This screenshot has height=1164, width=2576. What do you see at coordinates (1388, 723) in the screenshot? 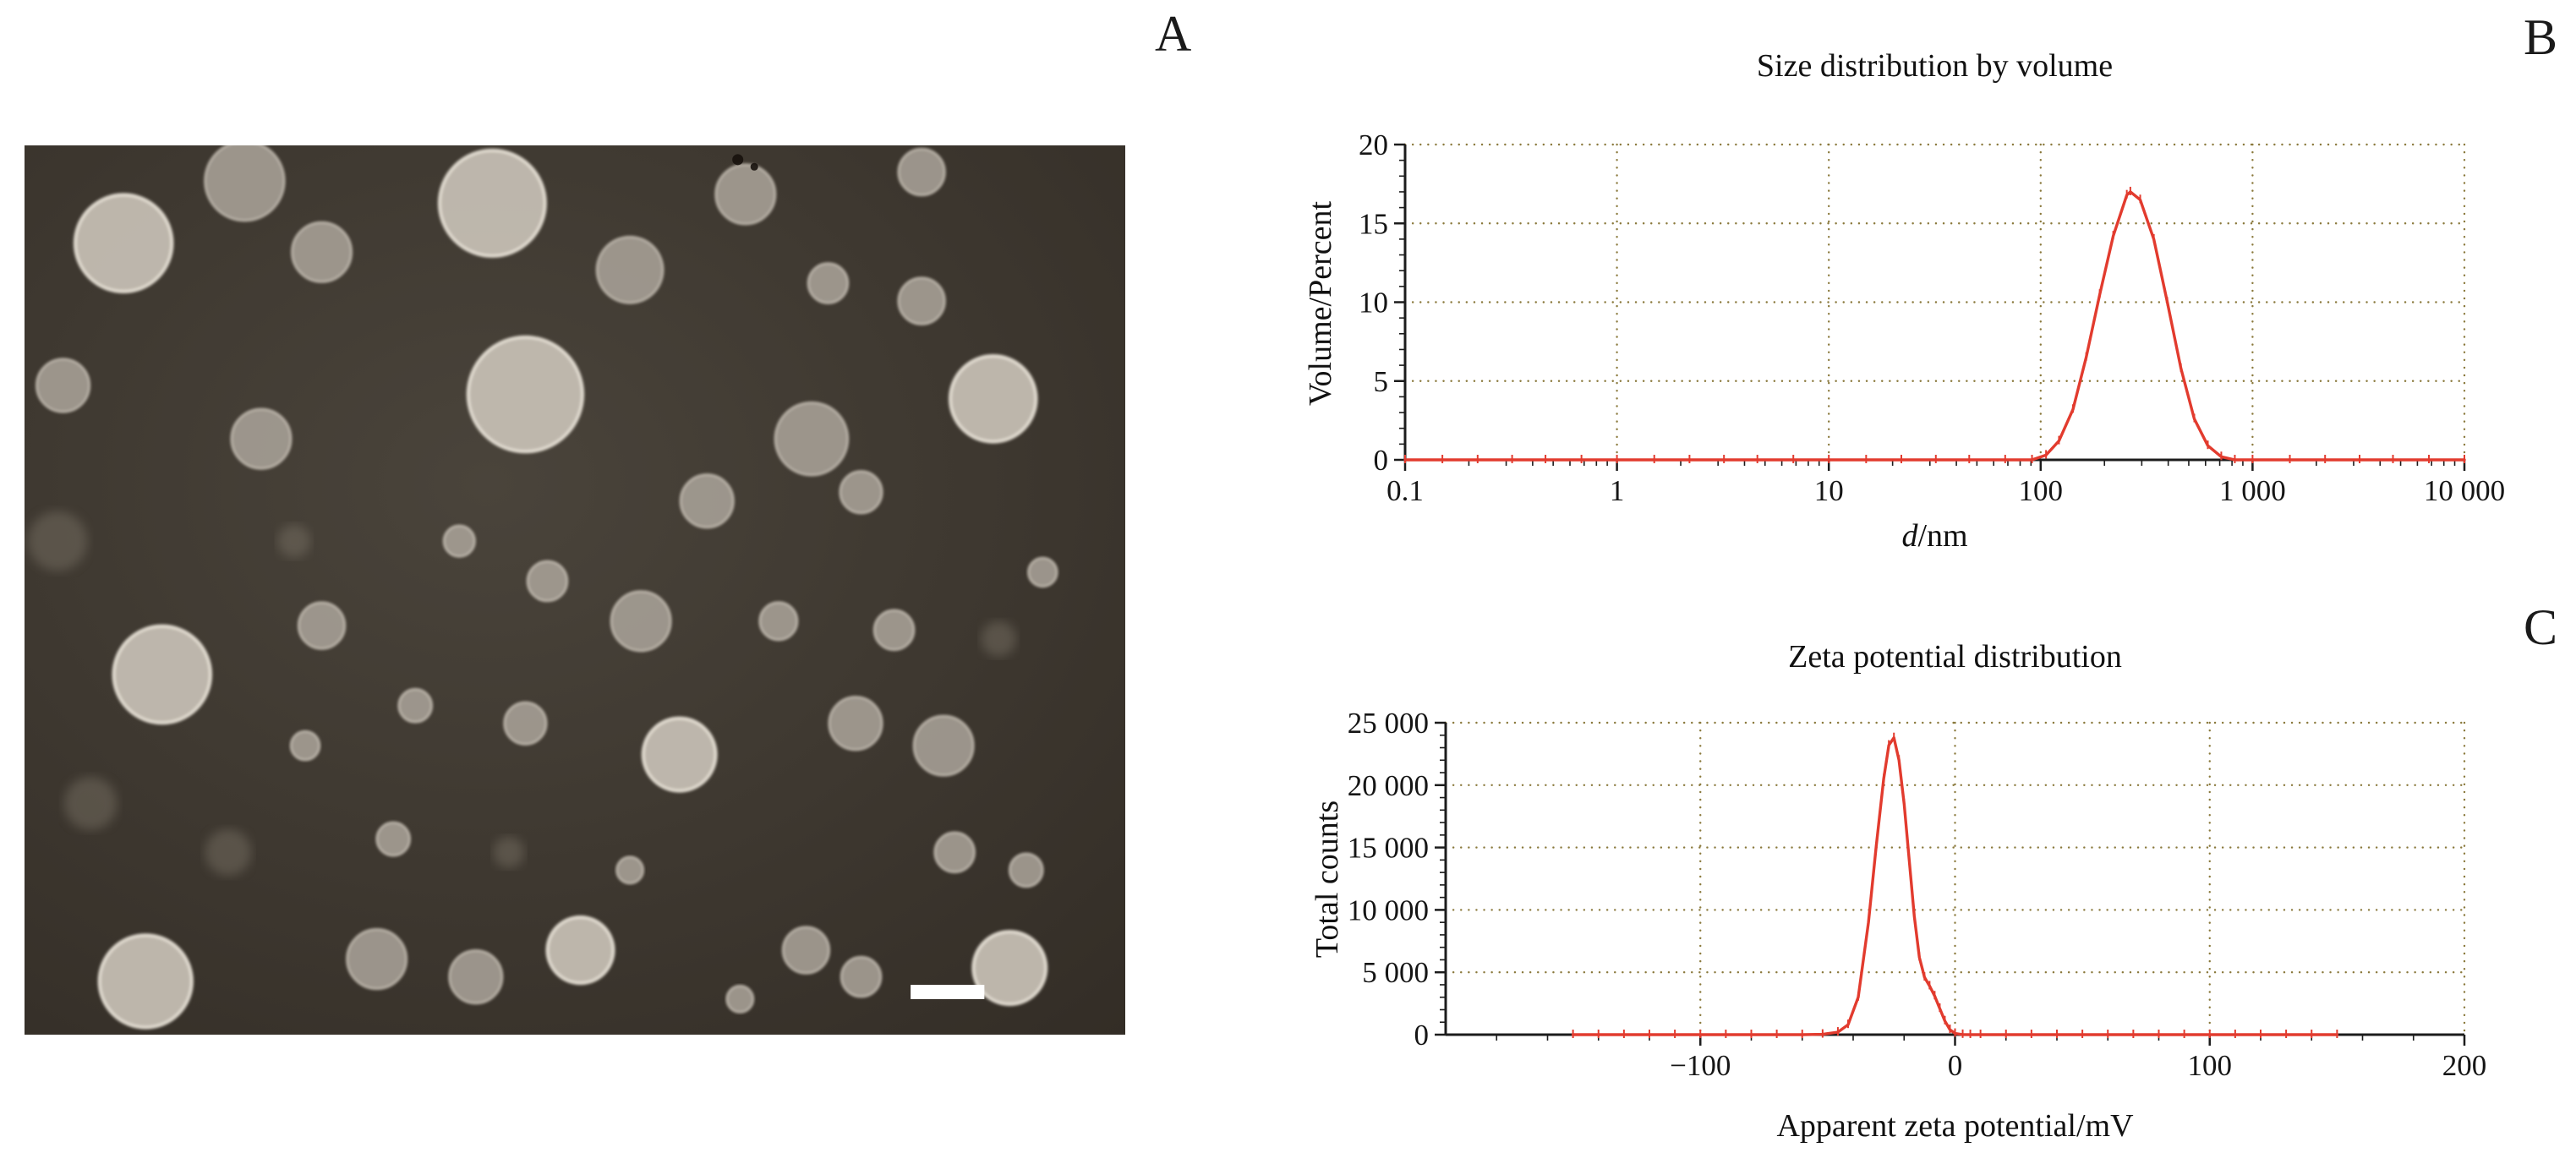
I see `svg-text: 25 000` at bounding box center [1388, 723].